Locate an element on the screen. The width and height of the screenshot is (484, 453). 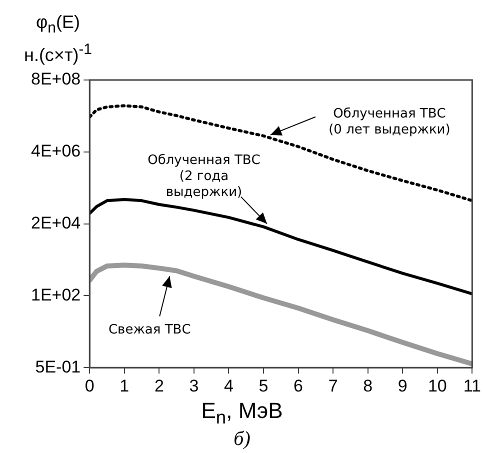
y-axis-title: φ$_{n}$(E) н.(с×т)$^{-1}$ is located at coordinates (58, 39).